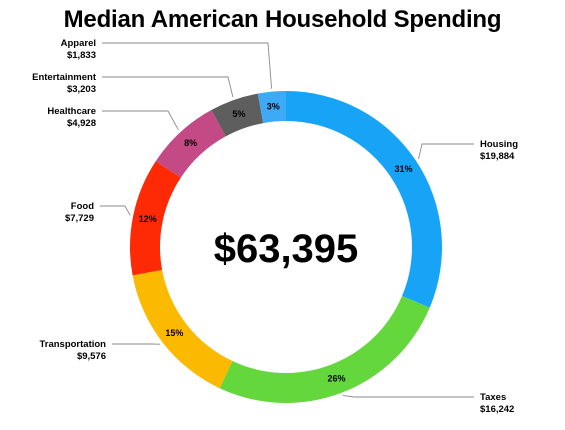  I want to click on slice-apparel, so click(271, 107).